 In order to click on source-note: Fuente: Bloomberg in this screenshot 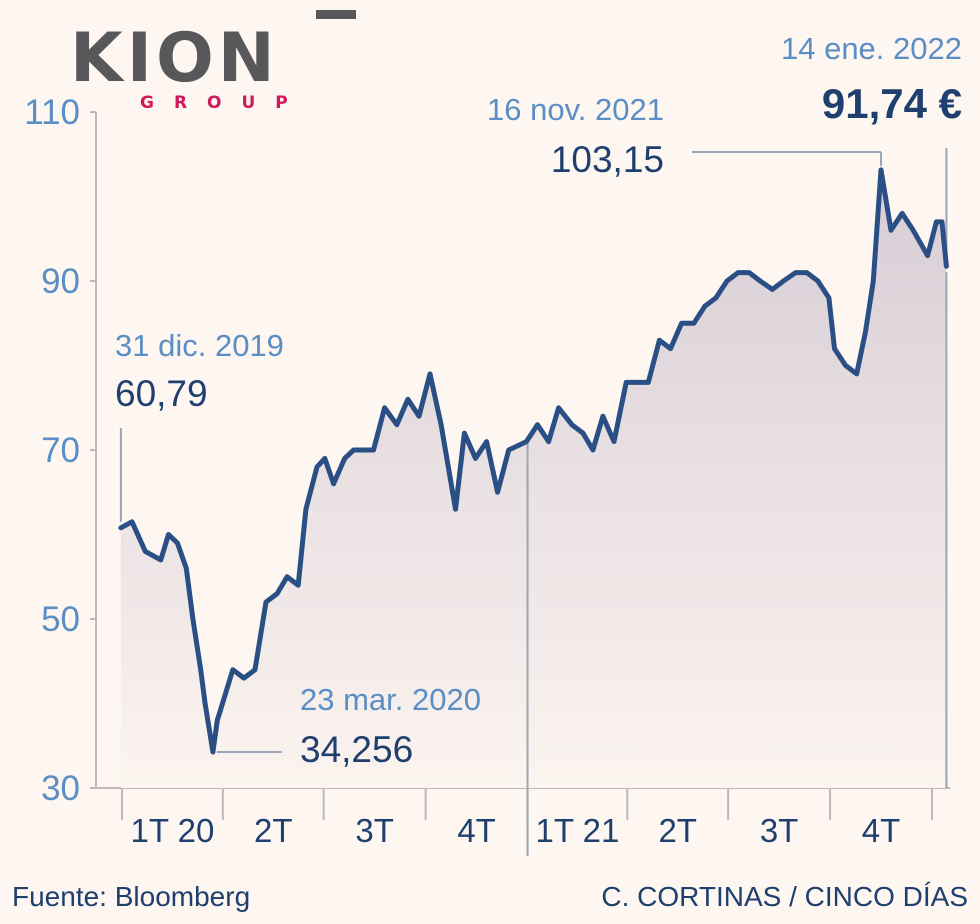, I will do `click(131, 896)`.